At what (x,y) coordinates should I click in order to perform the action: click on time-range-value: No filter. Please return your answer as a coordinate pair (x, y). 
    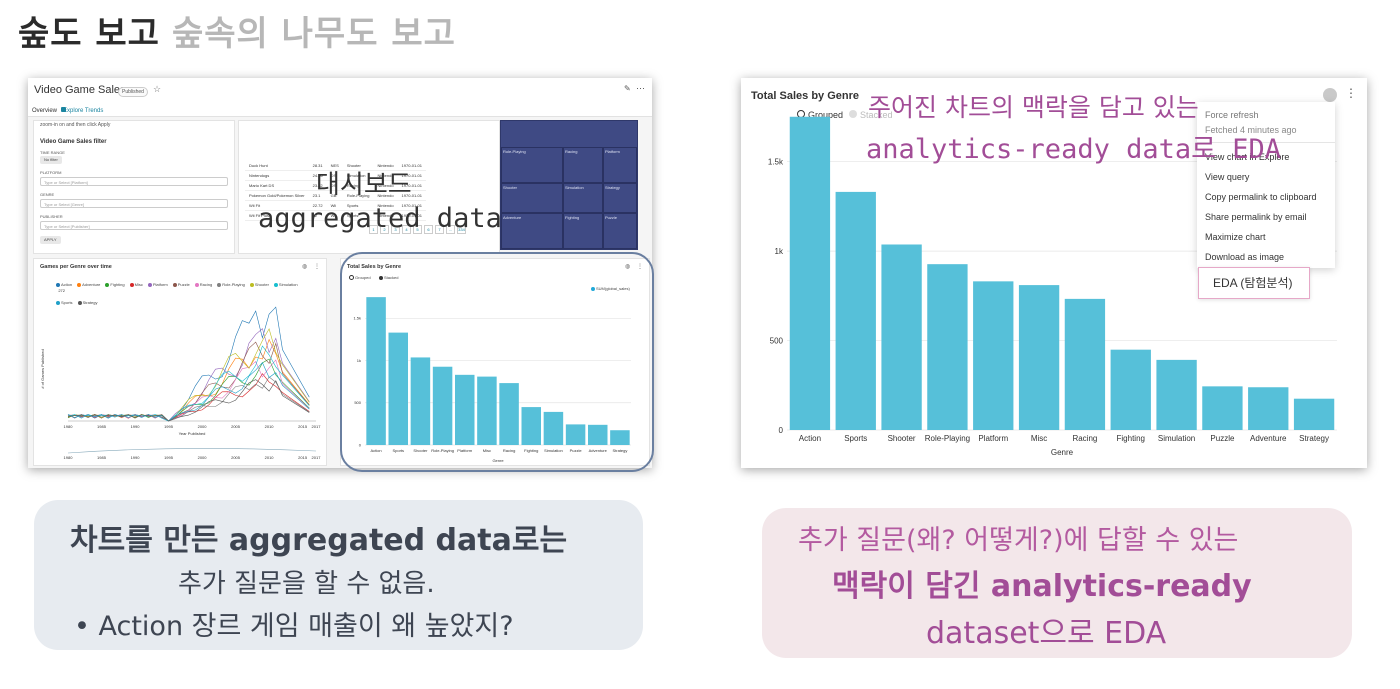
    Looking at the image, I should click on (51, 160).